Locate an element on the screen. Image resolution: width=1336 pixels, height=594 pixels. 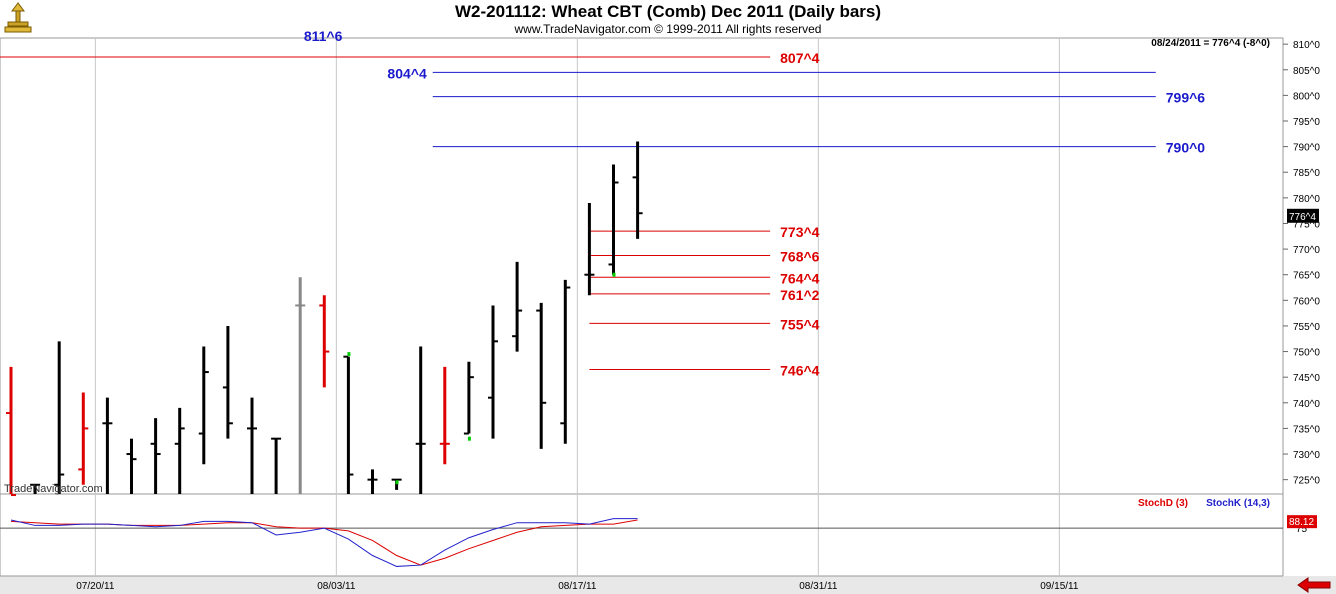
watermark-text: TradeNavigator.com is located at coordinates (53, 489).